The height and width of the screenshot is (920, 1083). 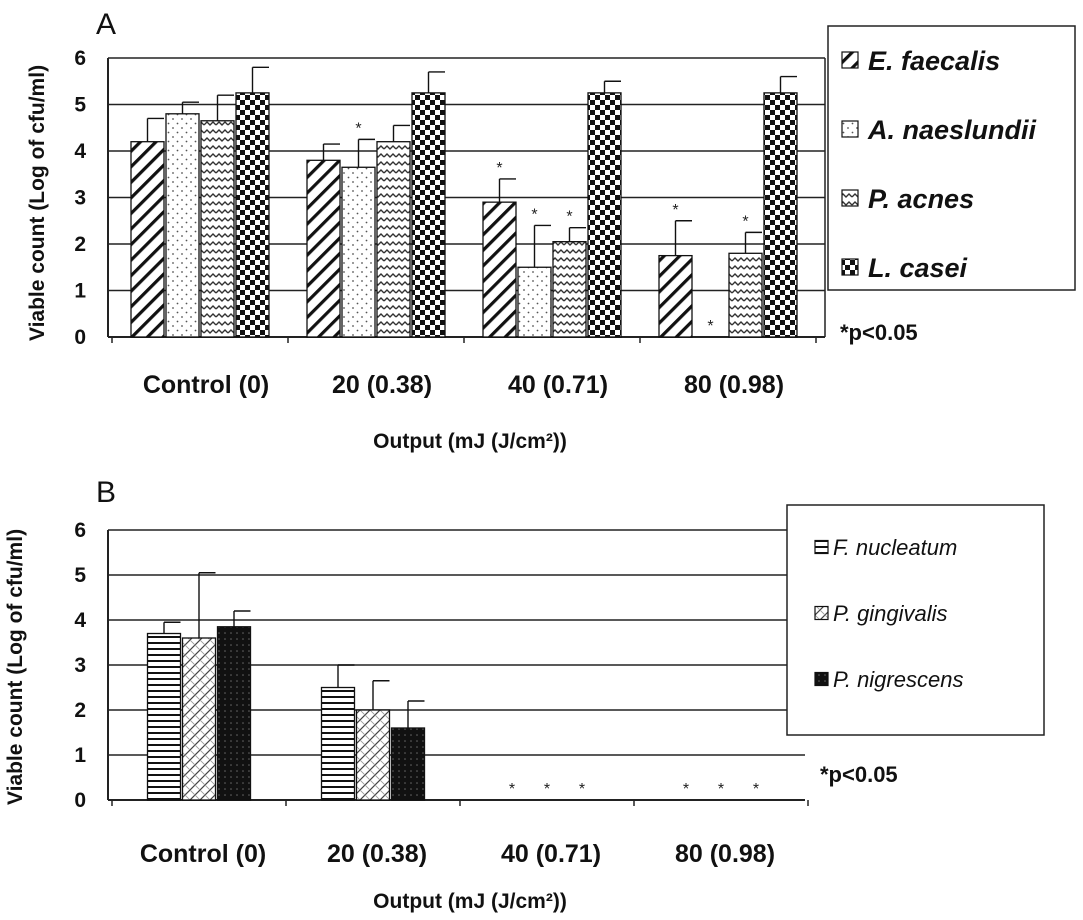 I want to click on legend-entry: E. faecalis, so click(x=934, y=61).